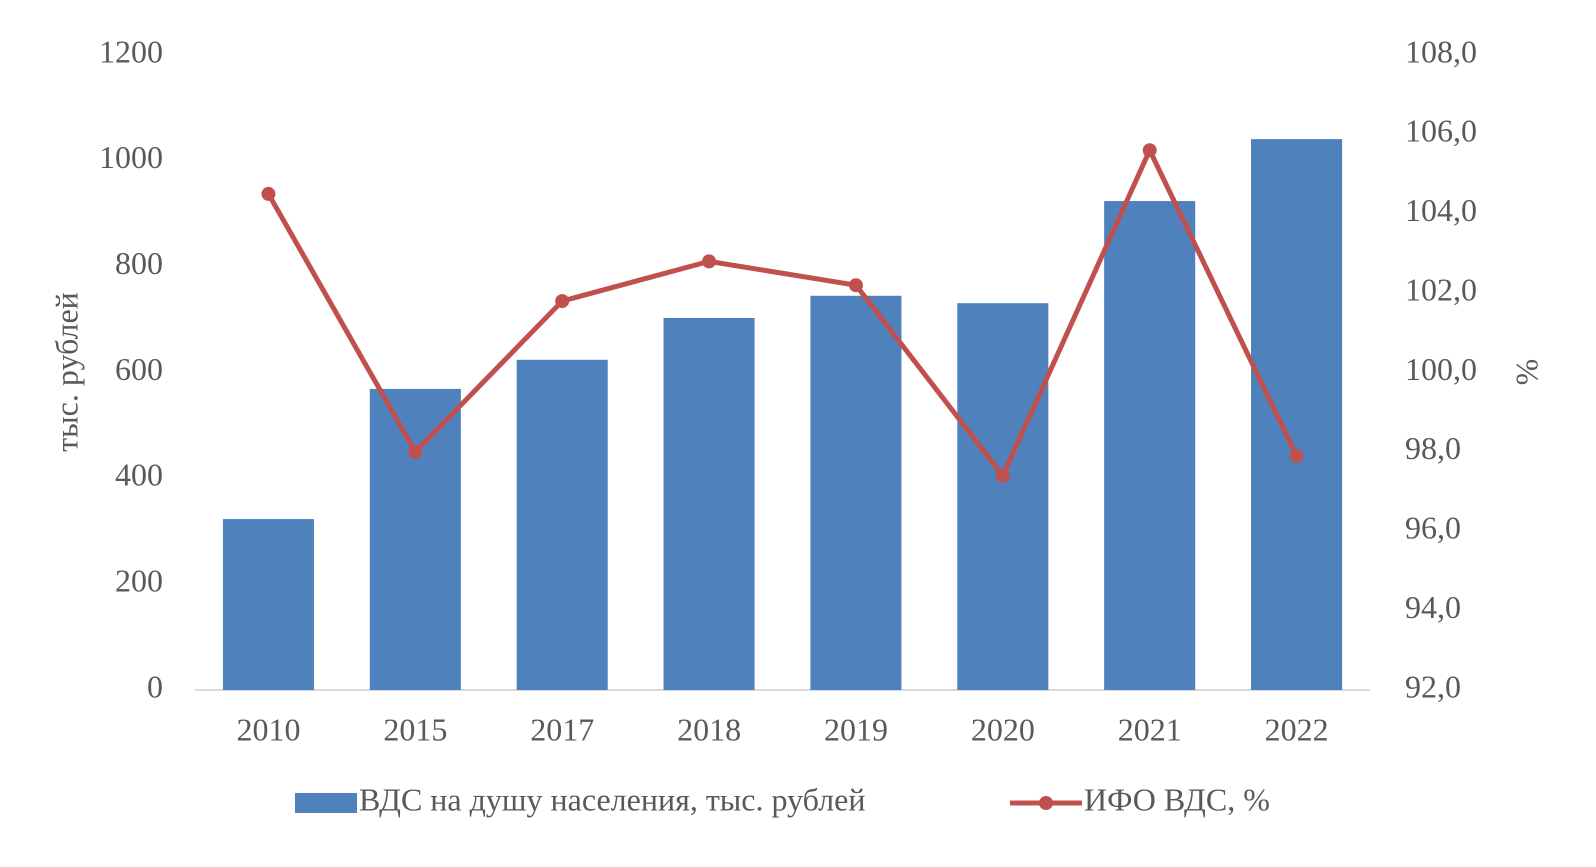 The width and height of the screenshot is (1596, 867). I want to click on legend-marker, so click(1046, 803).